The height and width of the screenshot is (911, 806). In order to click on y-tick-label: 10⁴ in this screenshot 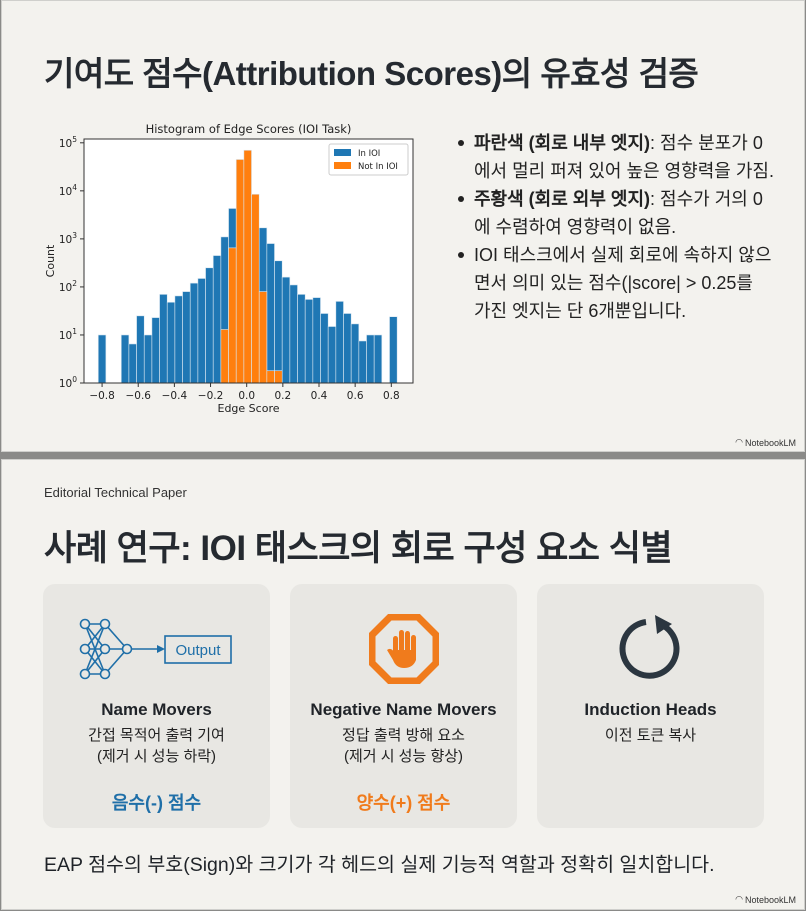, I will do `click(68, 190)`.